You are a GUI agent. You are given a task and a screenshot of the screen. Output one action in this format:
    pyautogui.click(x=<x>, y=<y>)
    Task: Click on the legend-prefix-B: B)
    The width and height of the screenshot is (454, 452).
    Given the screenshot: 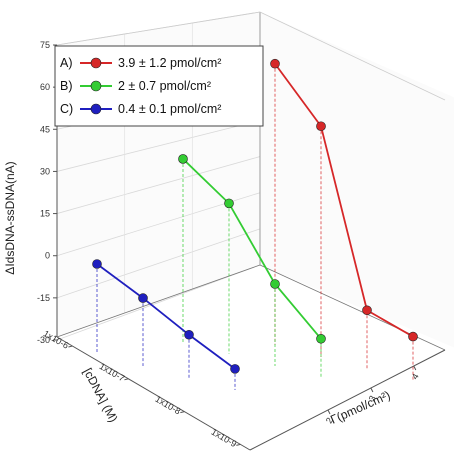 What is the action you would take?
    pyautogui.click(x=66, y=86)
    